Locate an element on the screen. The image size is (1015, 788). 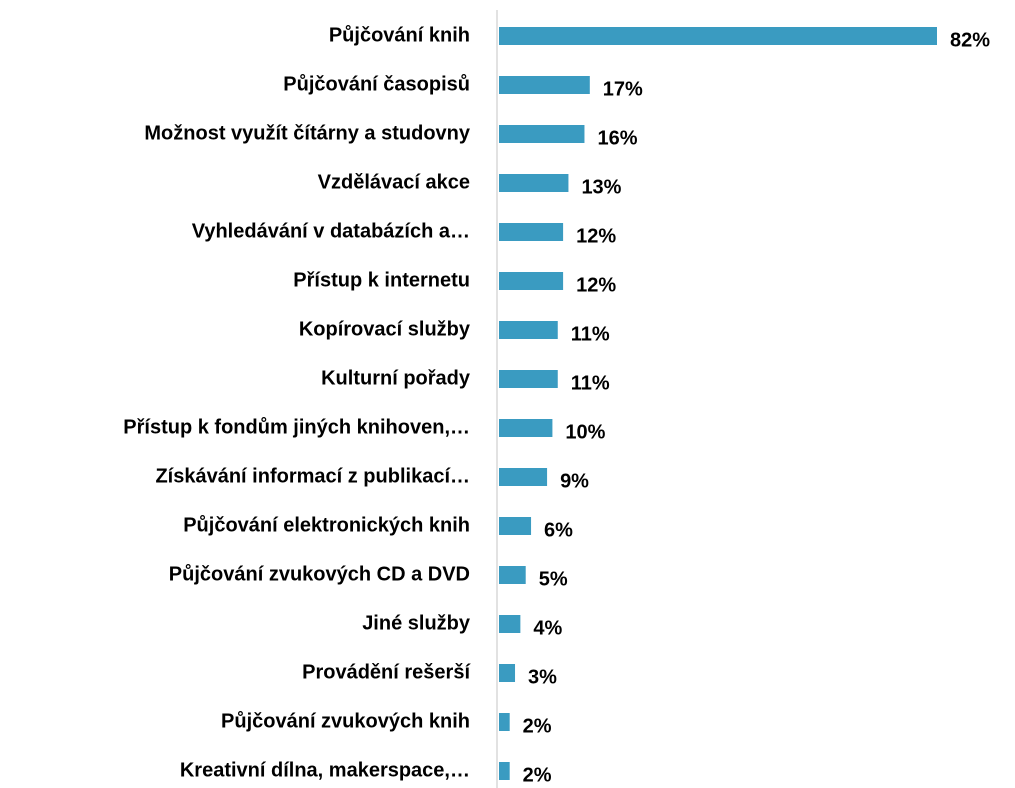
category-label: Kopírovací služby is located at coordinates (385, 329).